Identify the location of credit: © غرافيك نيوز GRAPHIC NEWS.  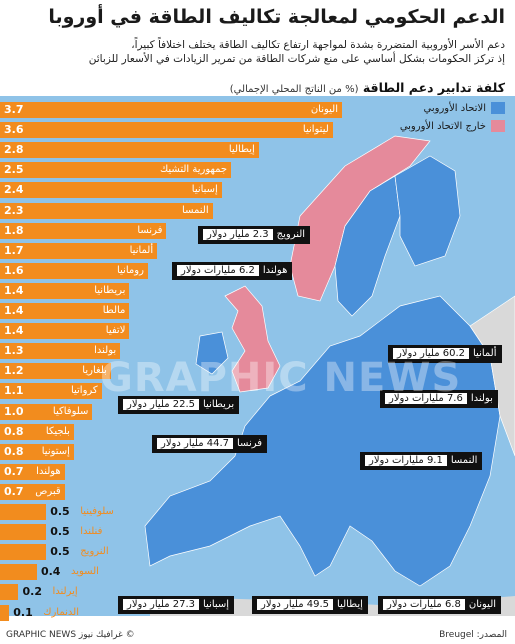
(70, 635).